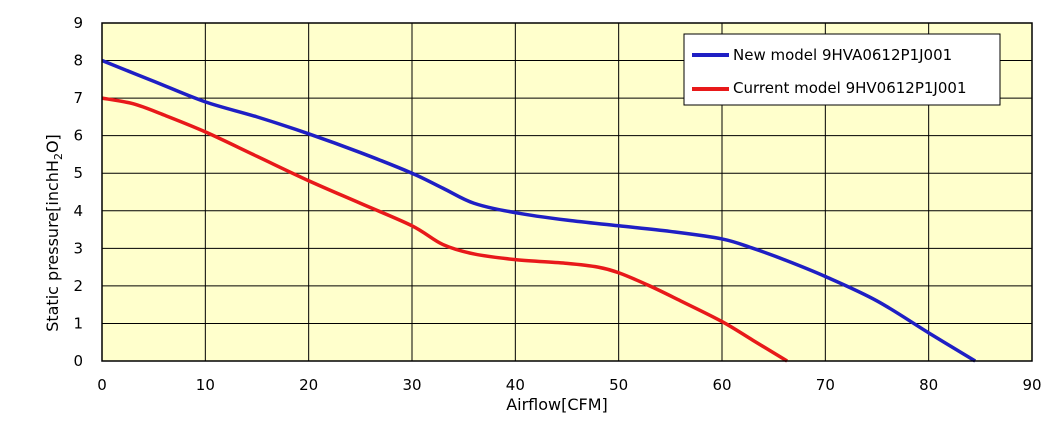  What do you see at coordinates (842, 55) in the screenshot?
I see `legend-label-new-model: New model 9HVA0612P1J001` at bounding box center [842, 55].